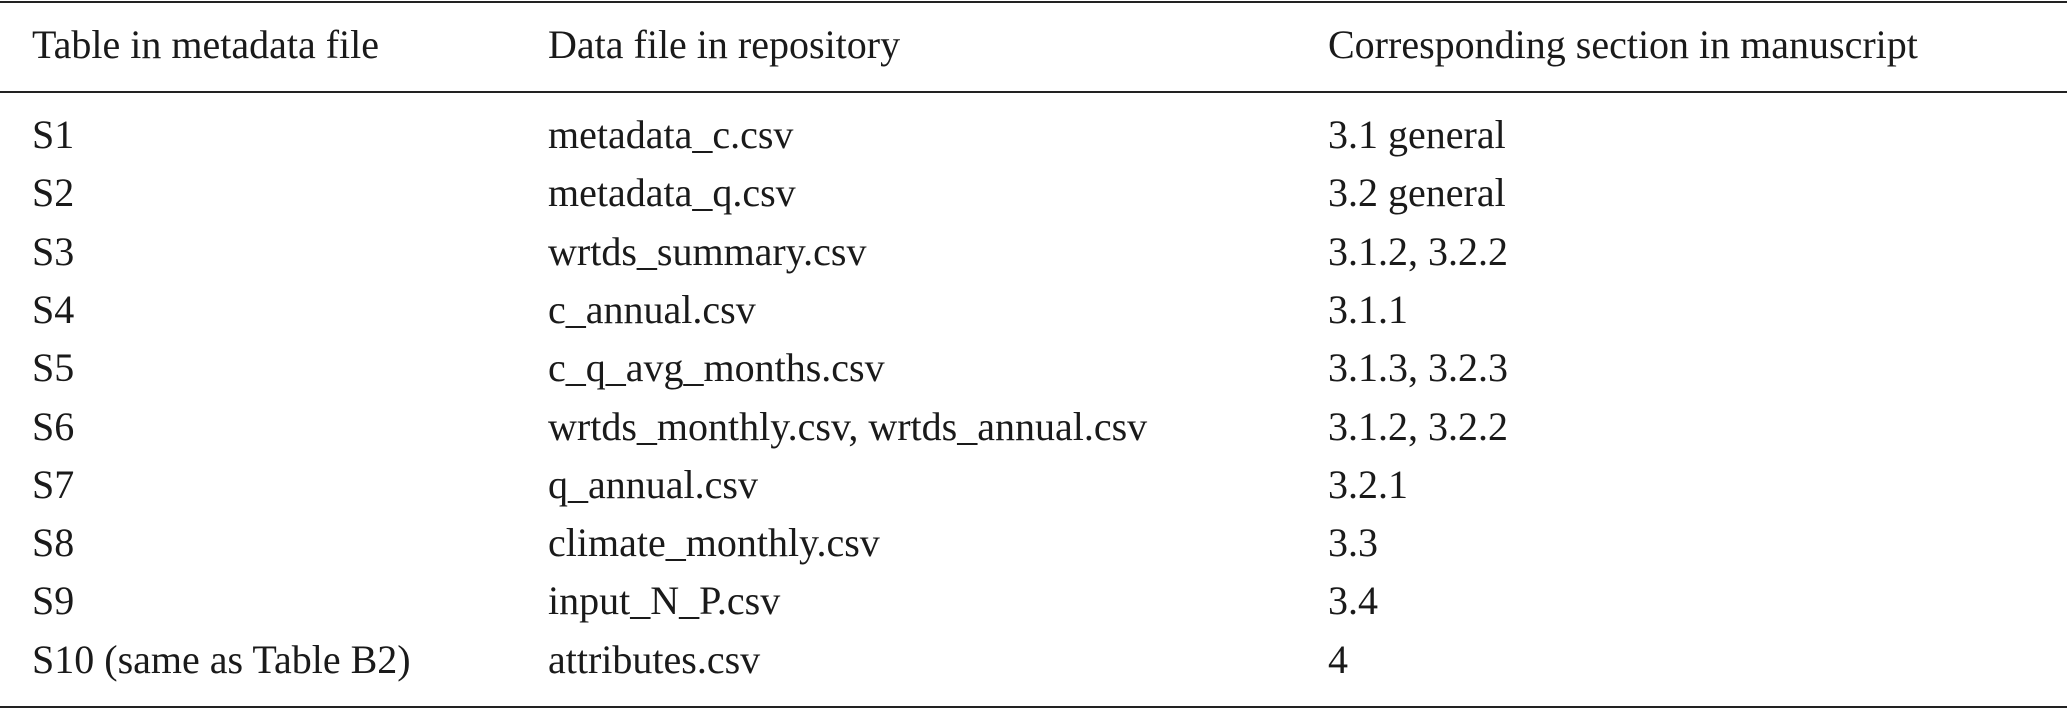 This screenshot has height=710, width=2067. I want to click on table-cell: 3.1.3, 3.2.3, so click(1418, 368).